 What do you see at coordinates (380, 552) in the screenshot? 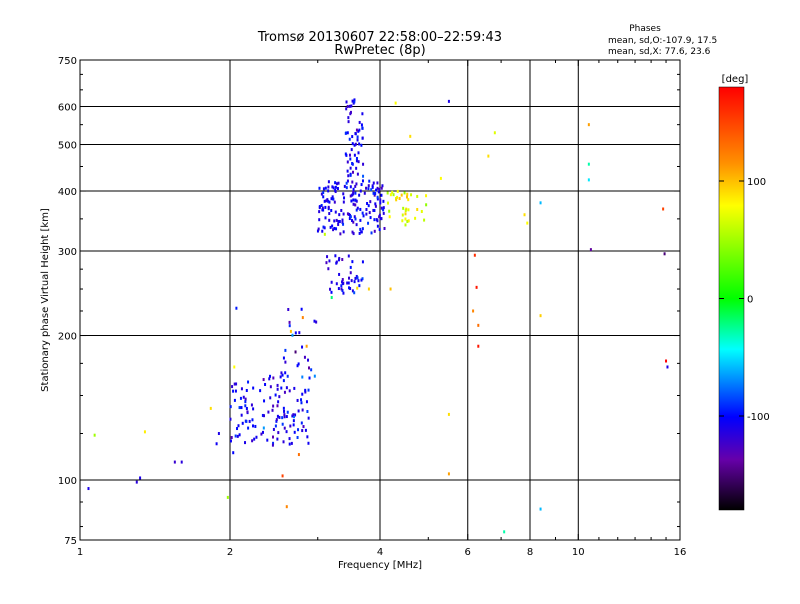
I see `x-tick-label: 4` at bounding box center [380, 552].